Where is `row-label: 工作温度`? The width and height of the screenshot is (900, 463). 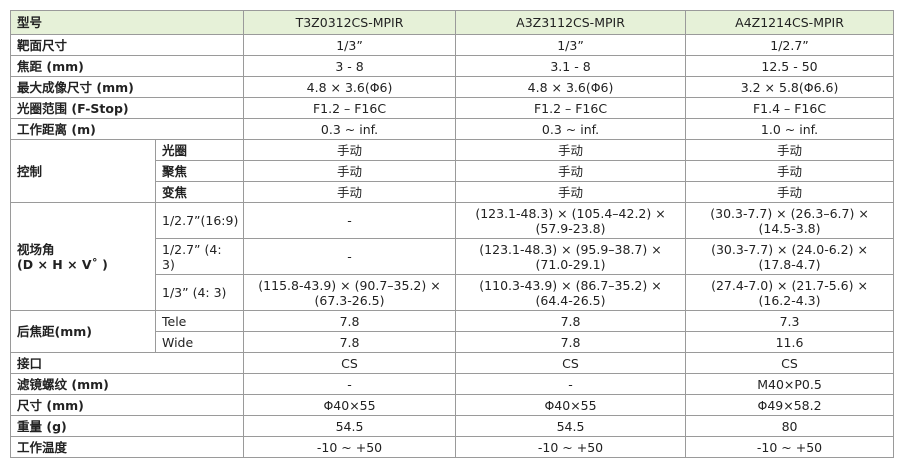
row-label: 工作温度 is located at coordinates (127, 447).